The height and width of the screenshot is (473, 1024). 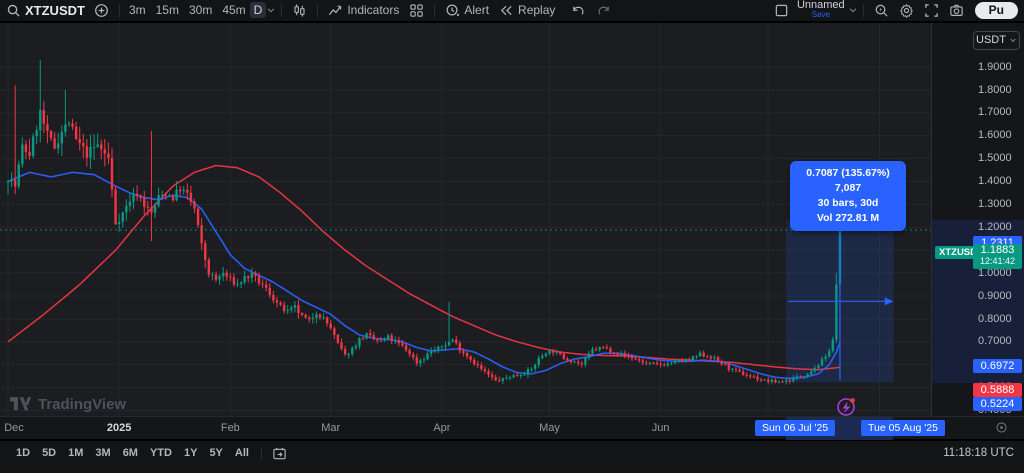 I want to click on snapshot-camera-icon, so click(x=956, y=10).